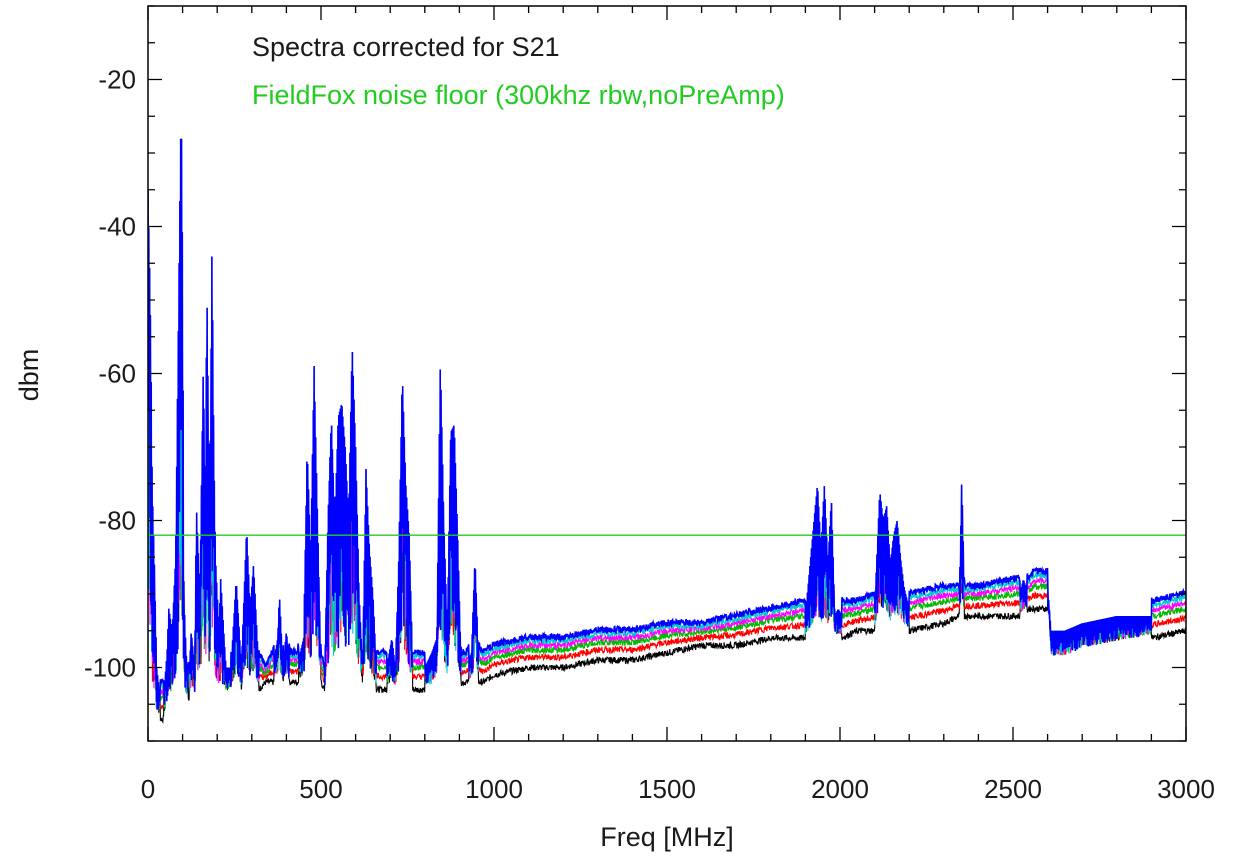  What do you see at coordinates (117, 521) in the screenshot?
I see `y-tick-label: -80` at bounding box center [117, 521].